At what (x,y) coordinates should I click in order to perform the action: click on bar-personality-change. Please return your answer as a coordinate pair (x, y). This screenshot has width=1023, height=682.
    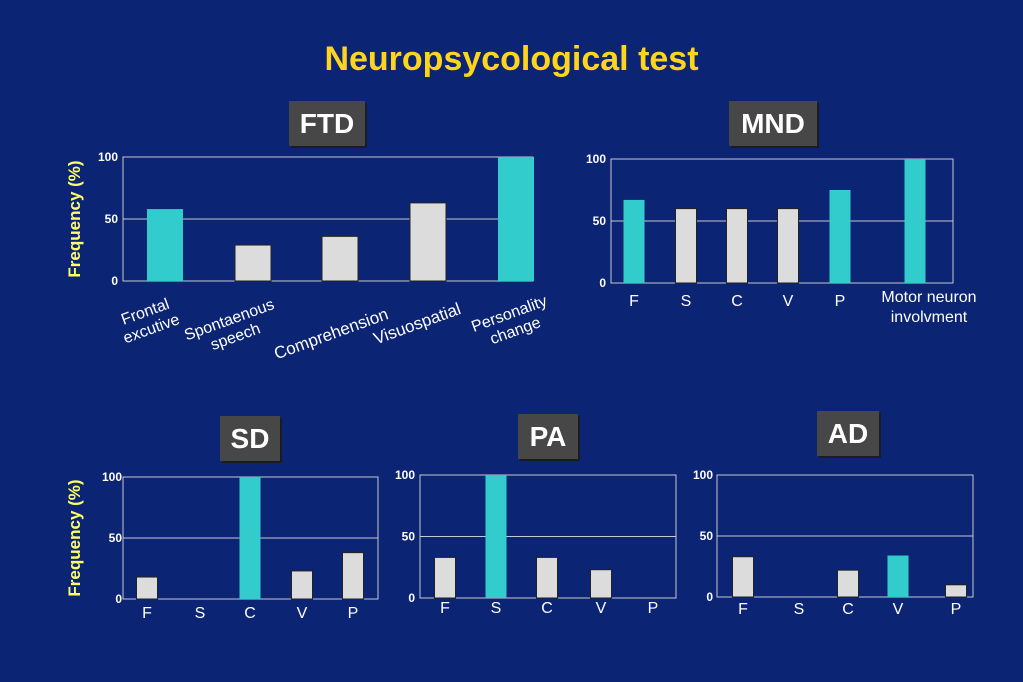
    Looking at the image, I should click on (516, 219).